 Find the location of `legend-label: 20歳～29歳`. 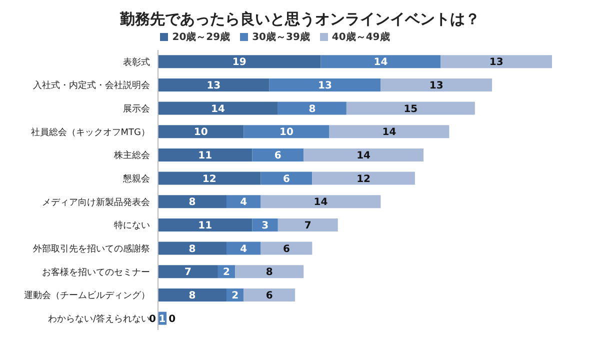

legend-label: 20歳～29歳 is located at coordinates (201, 37).